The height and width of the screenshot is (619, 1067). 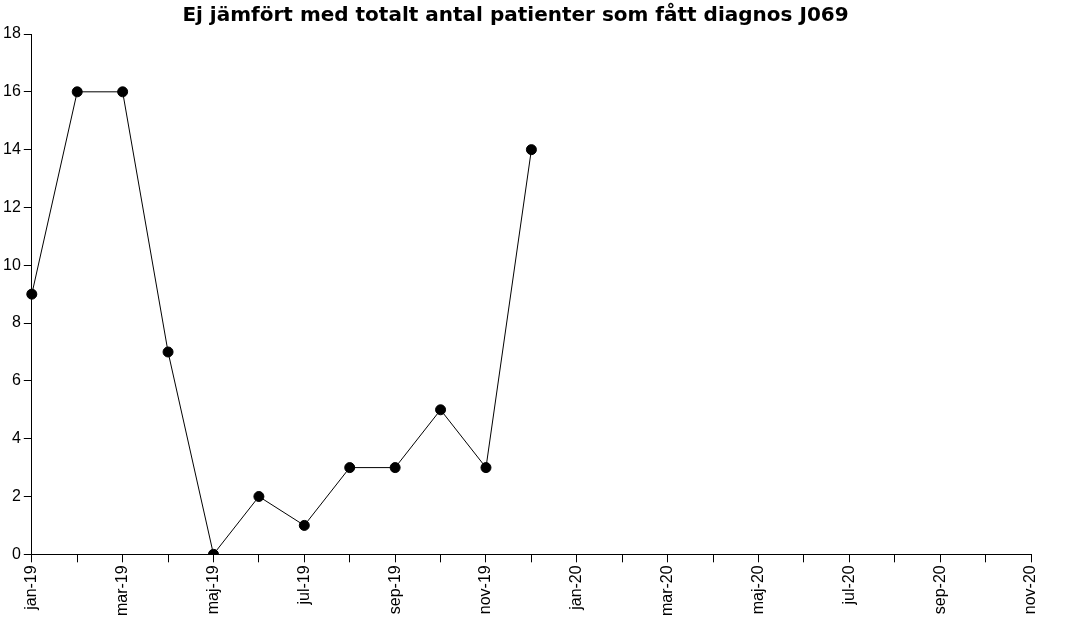 What do you see at coordinates (16, 553) in the screenshot?
I see `y-tick-label: 0` at bounding box center [16, 553].